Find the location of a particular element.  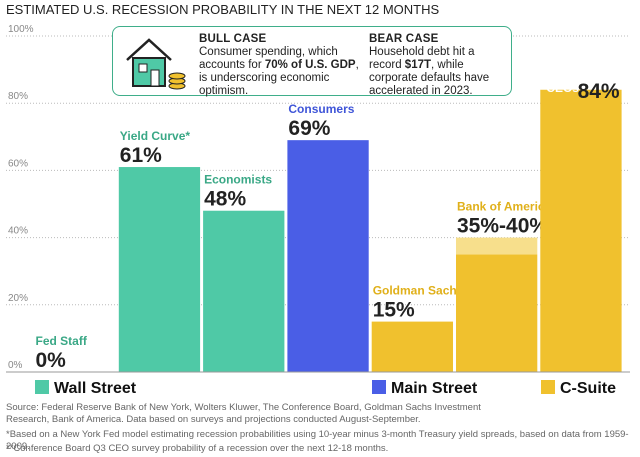

value-label: 69% is located at coordinates (309, 128).